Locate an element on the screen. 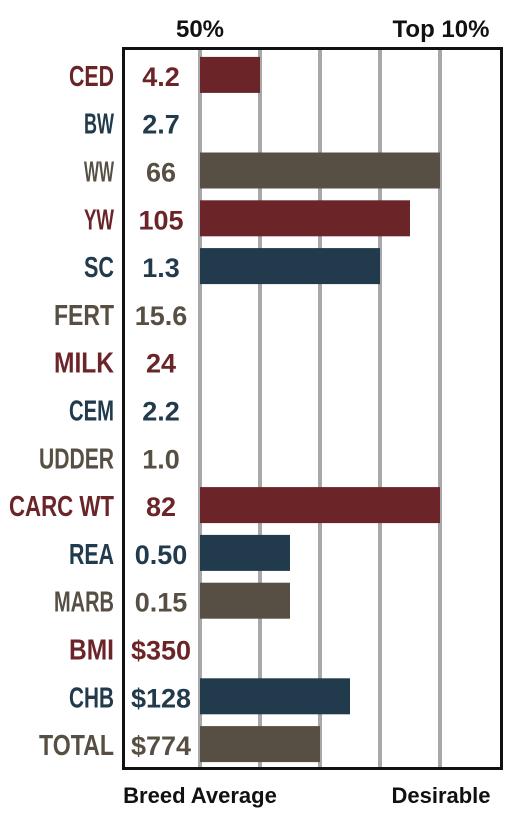 The height and width of the screenshot is (818, 511). value-label: 1.3 is located at coordinates (161, 268).